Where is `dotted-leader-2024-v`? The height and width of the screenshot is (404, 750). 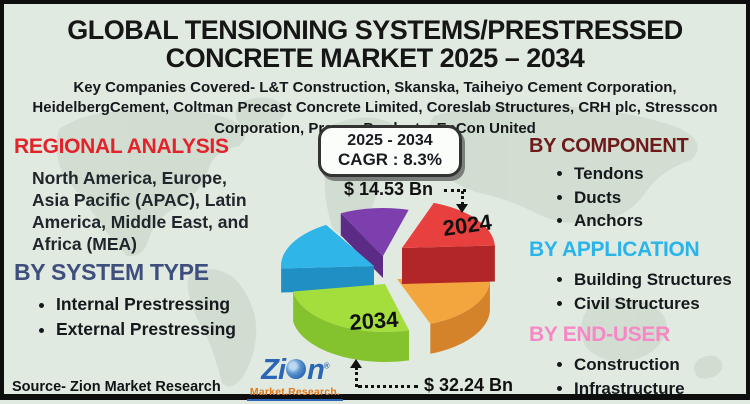 dotted-leader-2024-v is located at coordinates (462, 198).